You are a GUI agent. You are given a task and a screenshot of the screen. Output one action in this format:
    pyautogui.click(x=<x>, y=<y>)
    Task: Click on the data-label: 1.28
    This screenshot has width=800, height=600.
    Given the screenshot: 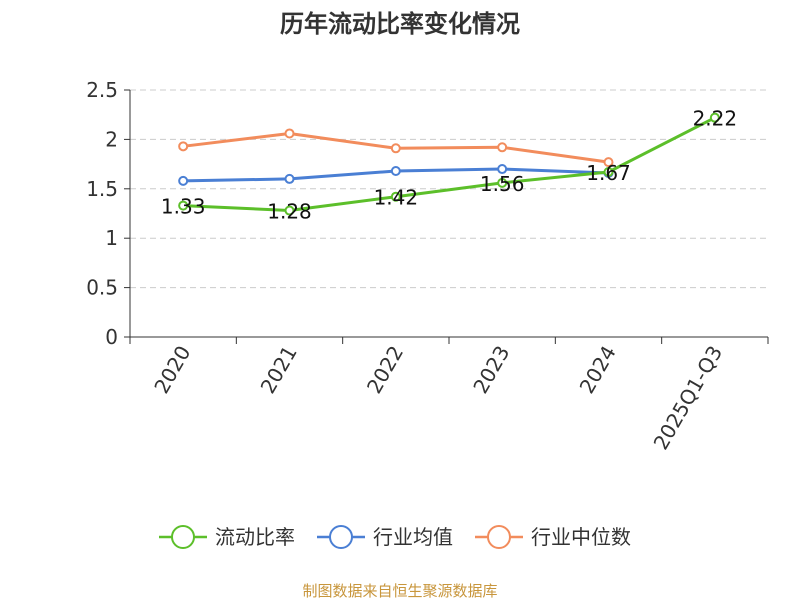 What is the action you would take?
    pyautogui.click(x=289, y=212)
    